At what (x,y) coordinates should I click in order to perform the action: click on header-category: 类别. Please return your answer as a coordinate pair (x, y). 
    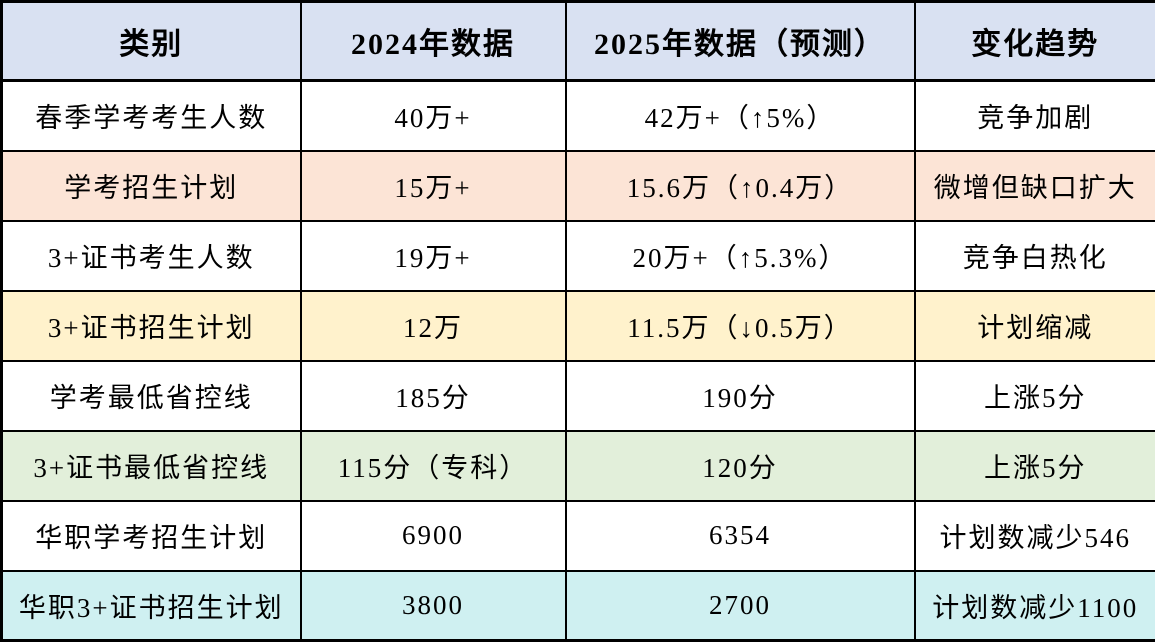
    Looking at the image, I should click on (151, 41).